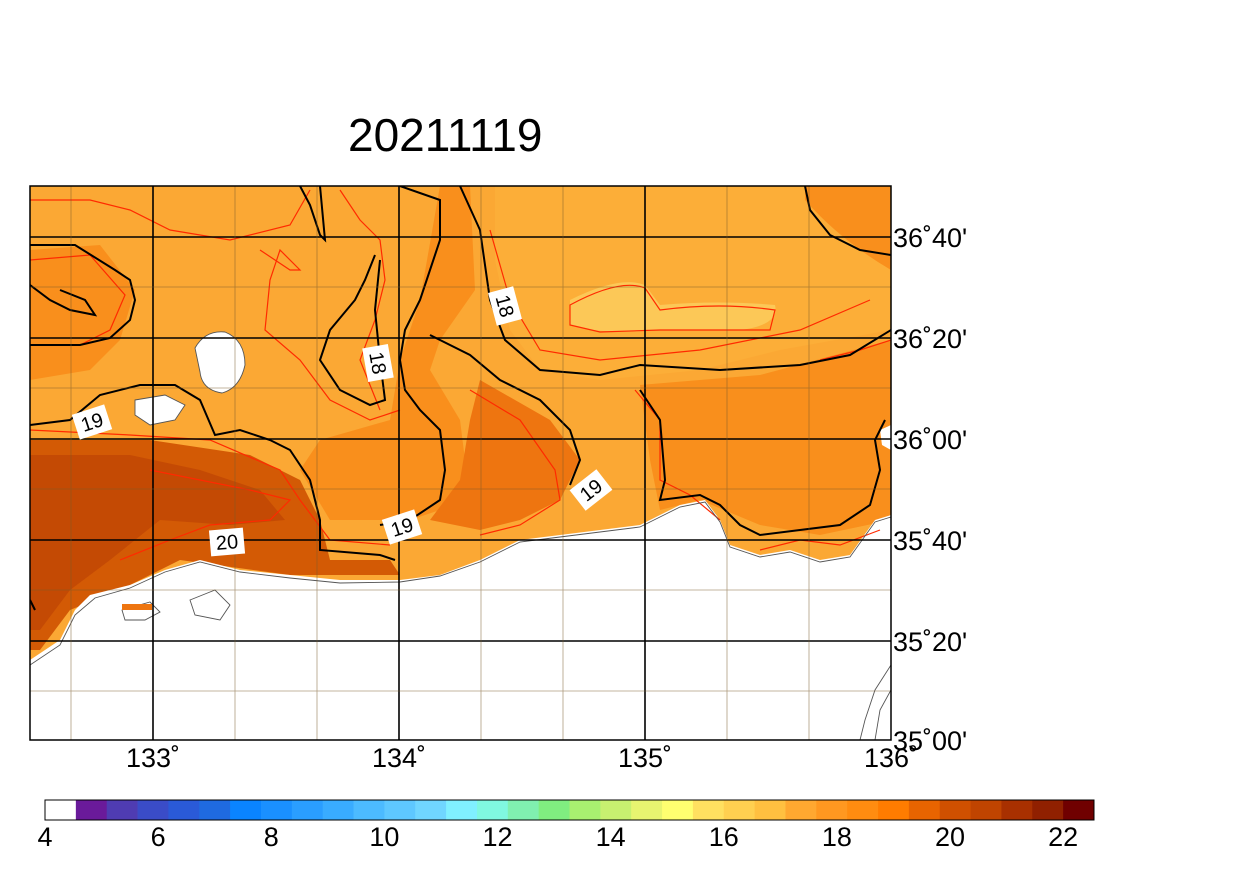  What do you see at coordinates (522, 758) in the screenshot?
I see `longitude-labels: 133˚ 134˚ 135˚ 136˚` at bounding box center [522, 758].